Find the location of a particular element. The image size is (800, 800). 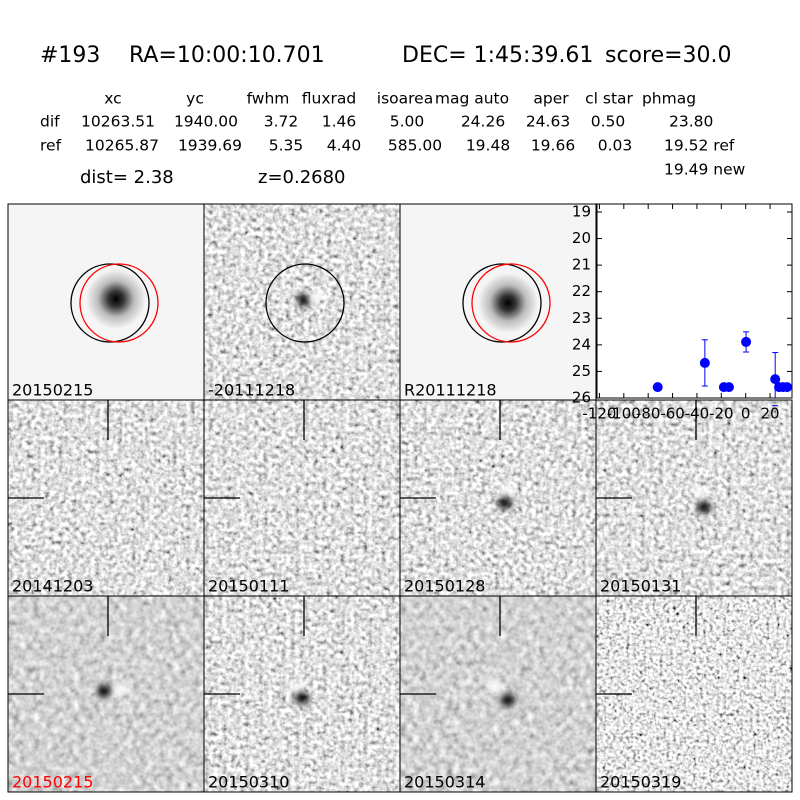

y-tick-label: 24 is located at coordinates (581, 344).